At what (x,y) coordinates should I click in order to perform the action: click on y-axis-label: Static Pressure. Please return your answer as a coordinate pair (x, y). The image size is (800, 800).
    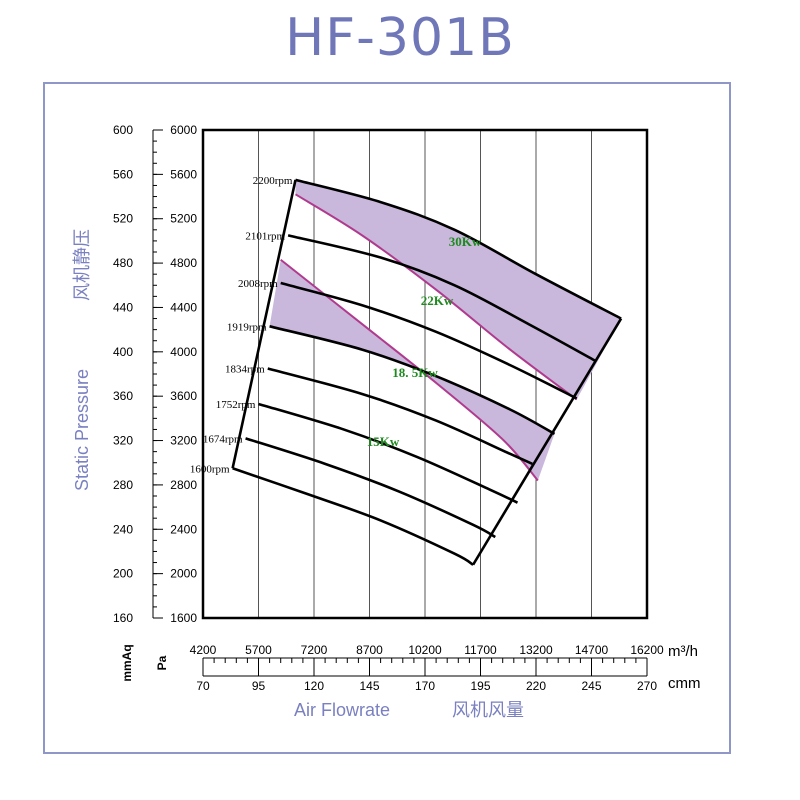
    Looking at the image, I should click on (82, 430).